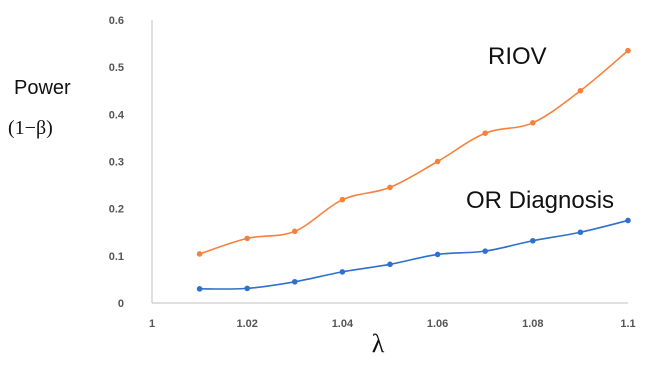 This screenshot has width=648, height=365. I want to click on y-tick-label: 0.2, so click(116, 210).